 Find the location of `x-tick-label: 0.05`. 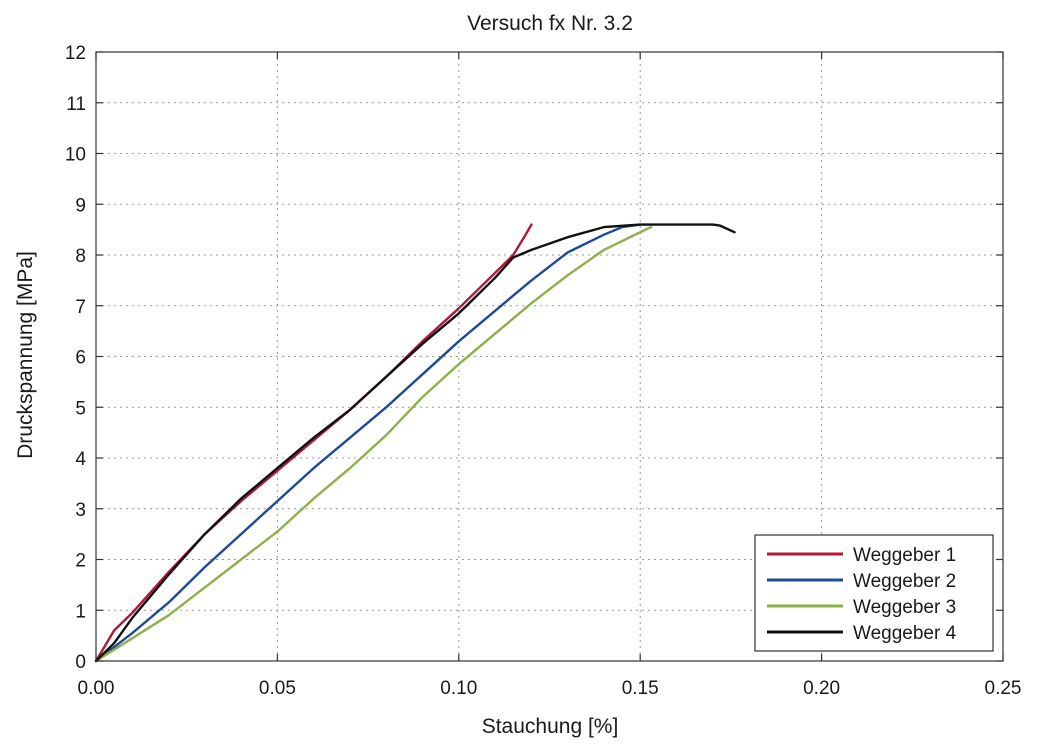

x-tick-label: 0.05 is located at coordinates (277, 688).